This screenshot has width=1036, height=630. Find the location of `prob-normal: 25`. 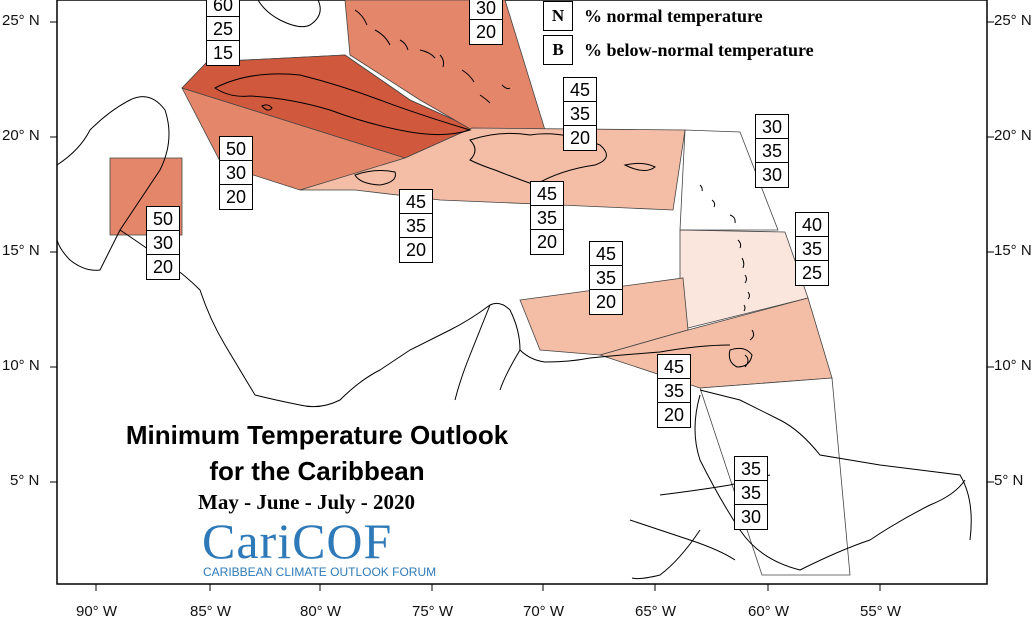

prob-normal: 25 is located at coordinates (223, 29).